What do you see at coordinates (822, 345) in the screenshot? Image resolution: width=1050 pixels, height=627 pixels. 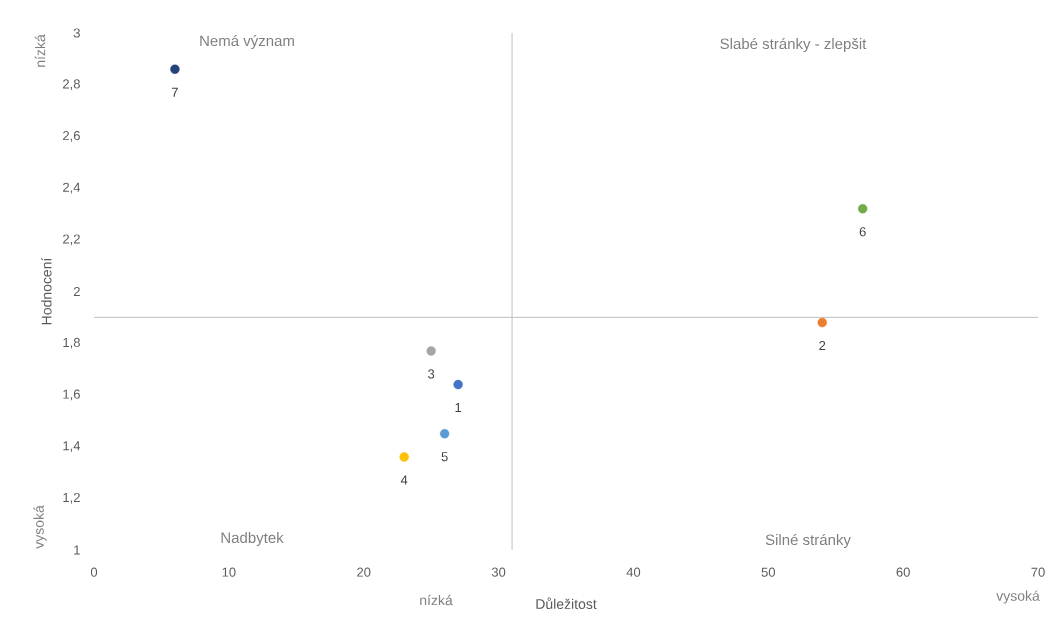 I see `series-label: 2` at bounding box center [822, 345].